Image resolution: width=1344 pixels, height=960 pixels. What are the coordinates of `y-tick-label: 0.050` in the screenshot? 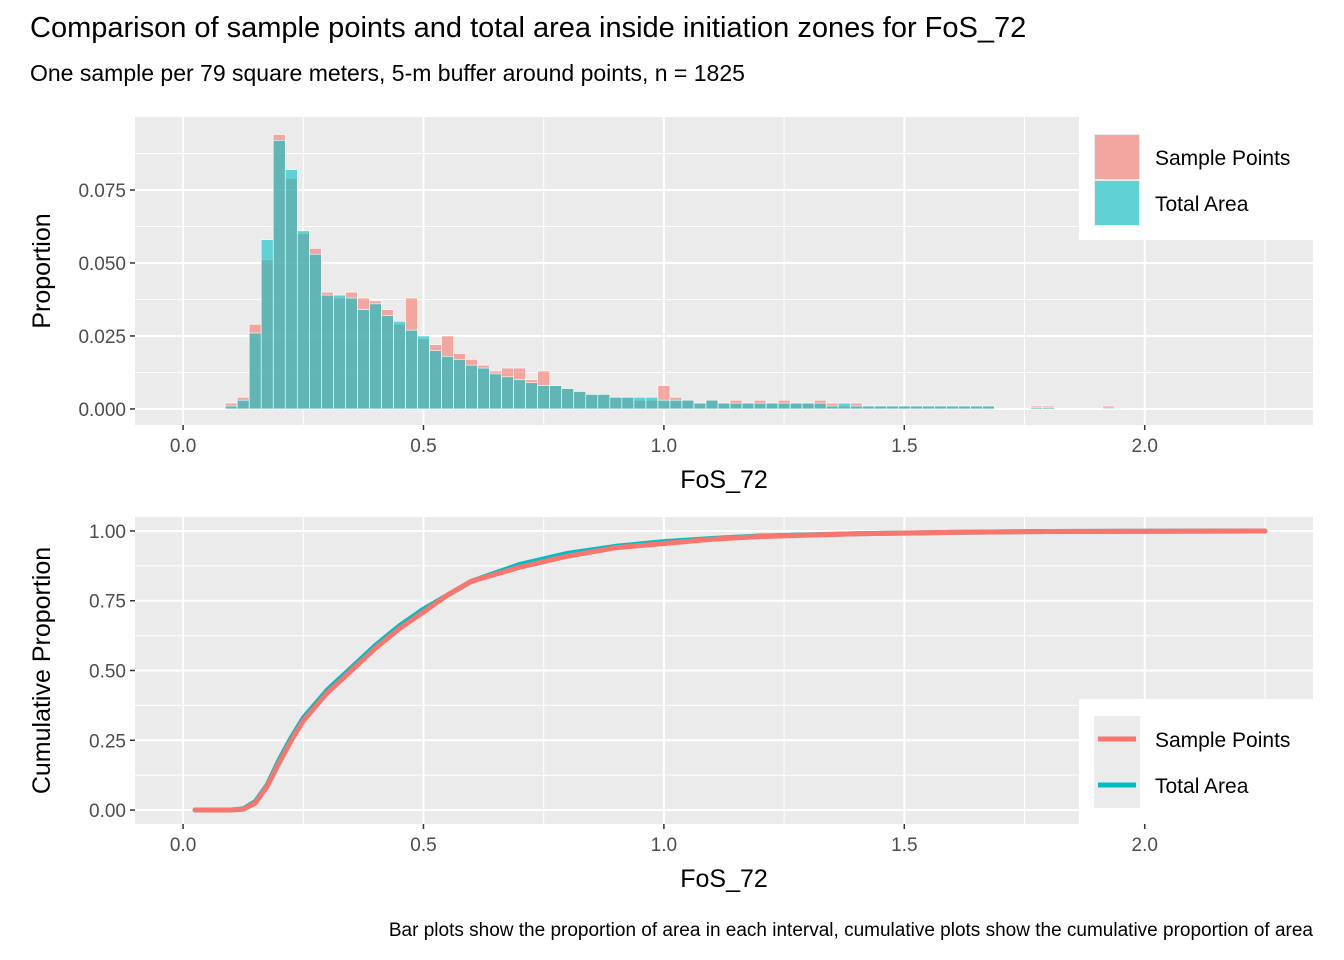 It's located at (102, 264).